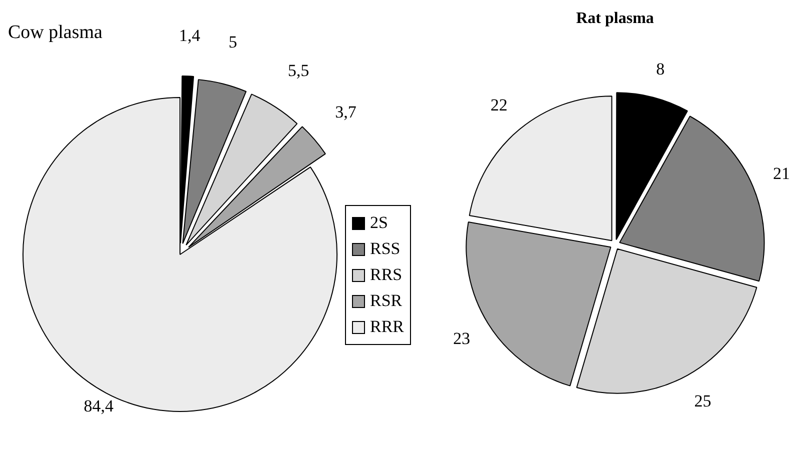 The image size is (804, 449). I want to click on data-label: 23, so click(461, 338).